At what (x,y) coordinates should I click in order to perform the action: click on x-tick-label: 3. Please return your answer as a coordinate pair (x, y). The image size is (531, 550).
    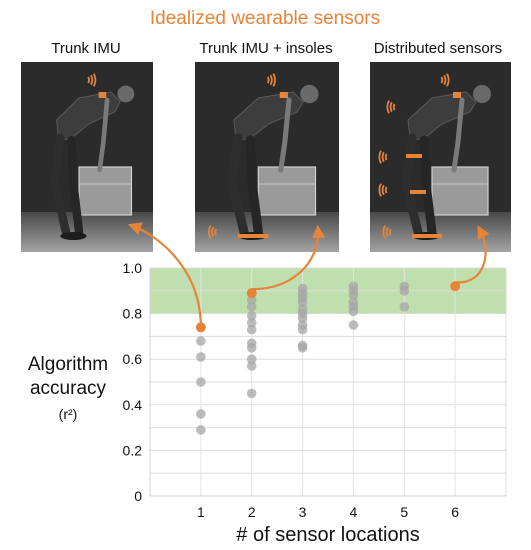
    Looking at the image, I should click on (303, 512).